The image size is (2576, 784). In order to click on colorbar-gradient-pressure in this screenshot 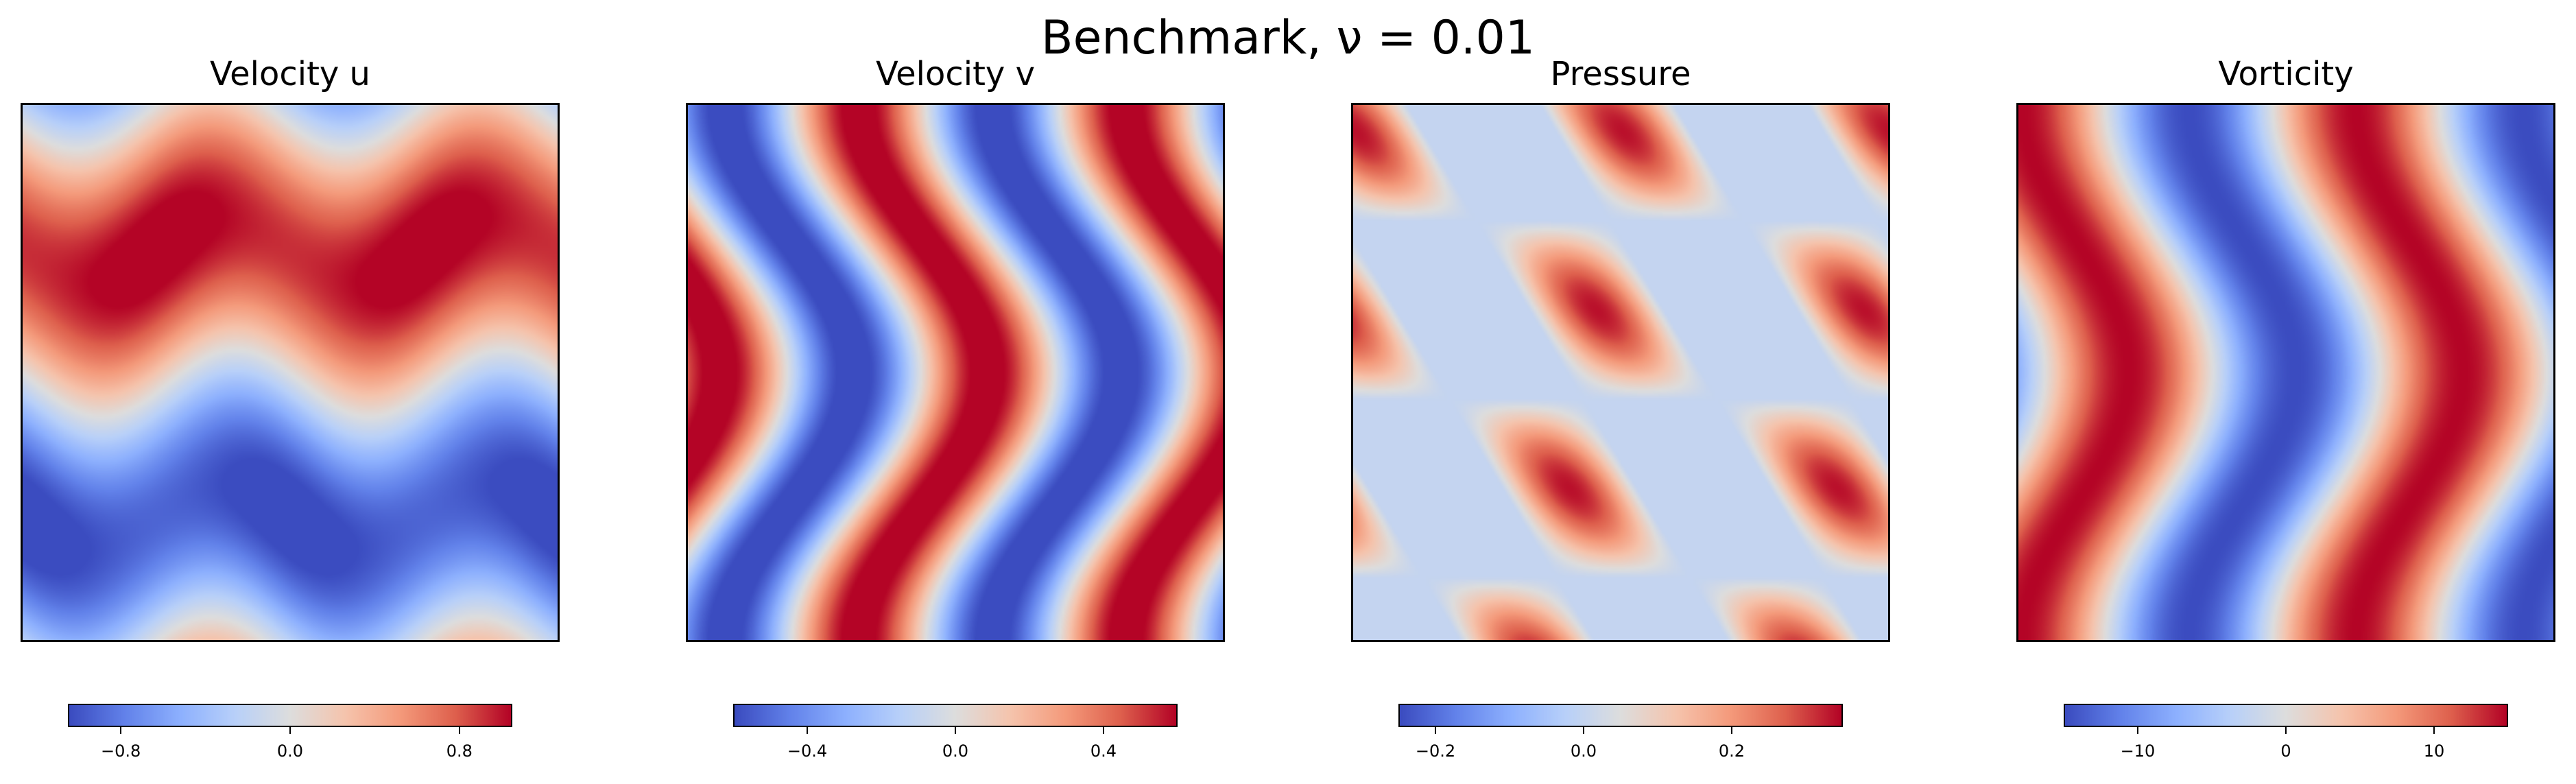, I will do `click(1620, 715)`.